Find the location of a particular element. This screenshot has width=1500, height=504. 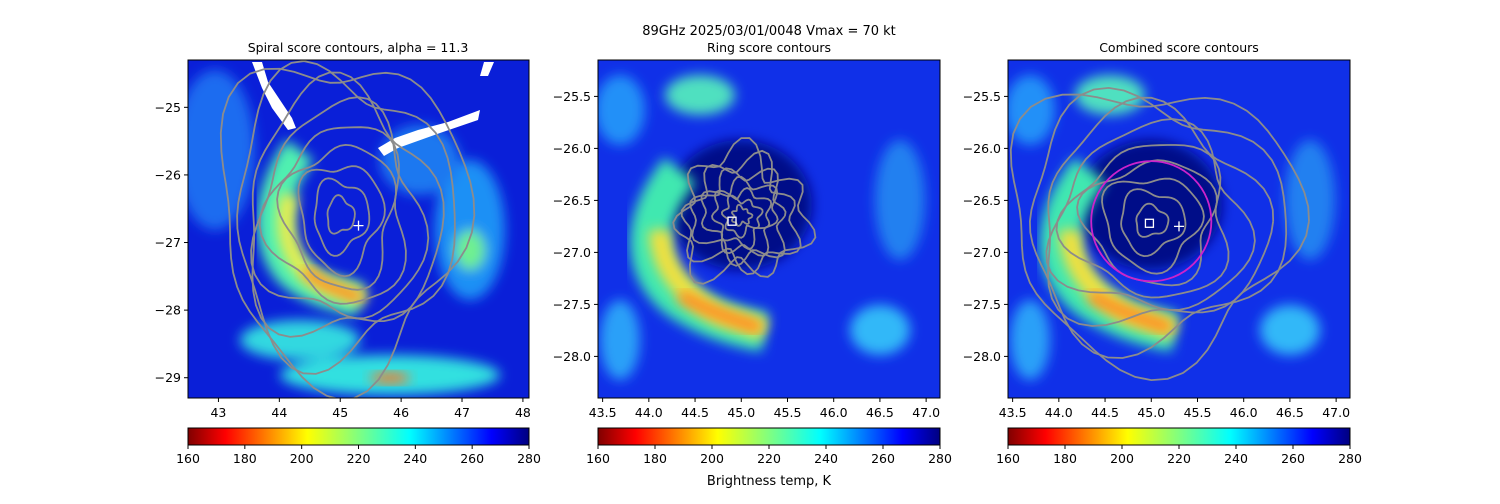

ring-contours is located at coordinates (744, 211).